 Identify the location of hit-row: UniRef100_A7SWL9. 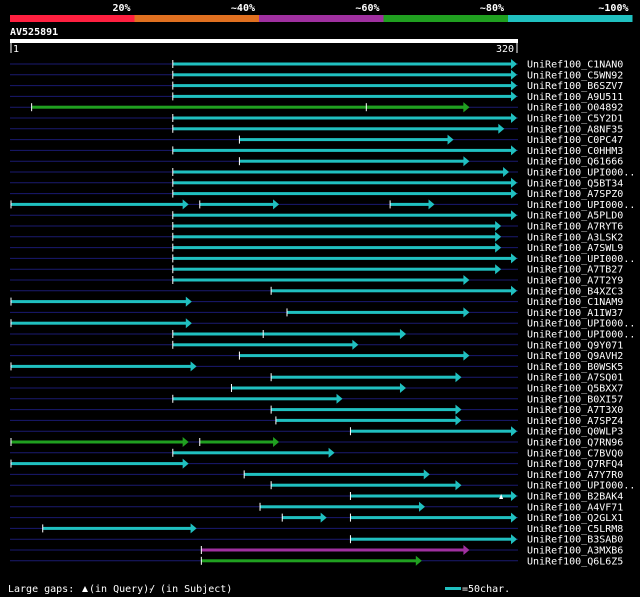
(316, 248).